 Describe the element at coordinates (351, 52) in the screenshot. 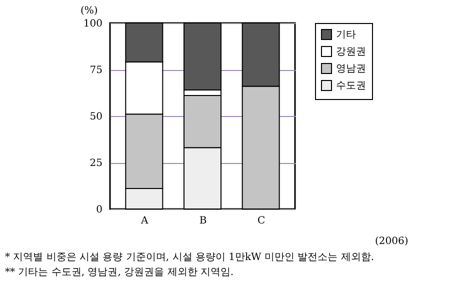

I see `legend-label: 강원권` at that location.